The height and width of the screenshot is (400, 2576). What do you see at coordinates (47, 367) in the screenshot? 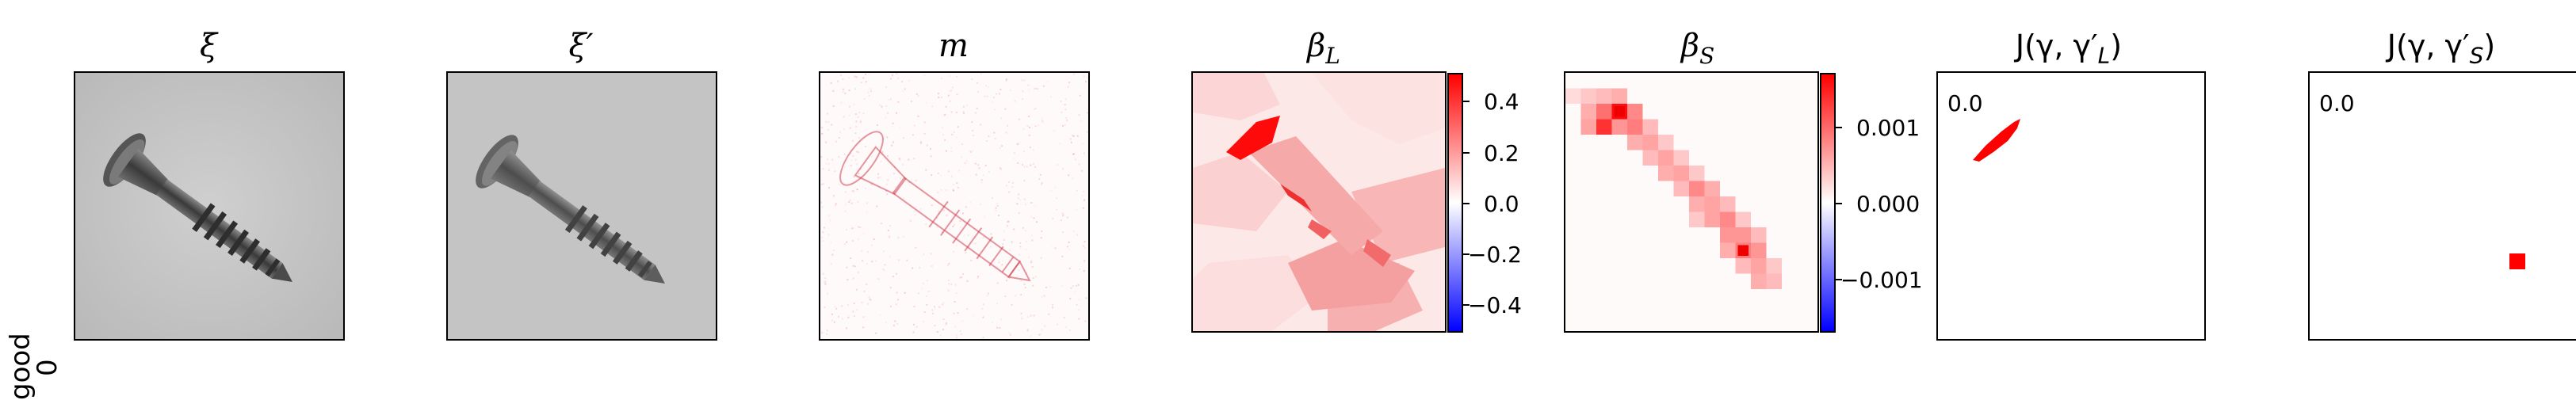
I see `row-label-index: 0` at bounding box center [47, 367].